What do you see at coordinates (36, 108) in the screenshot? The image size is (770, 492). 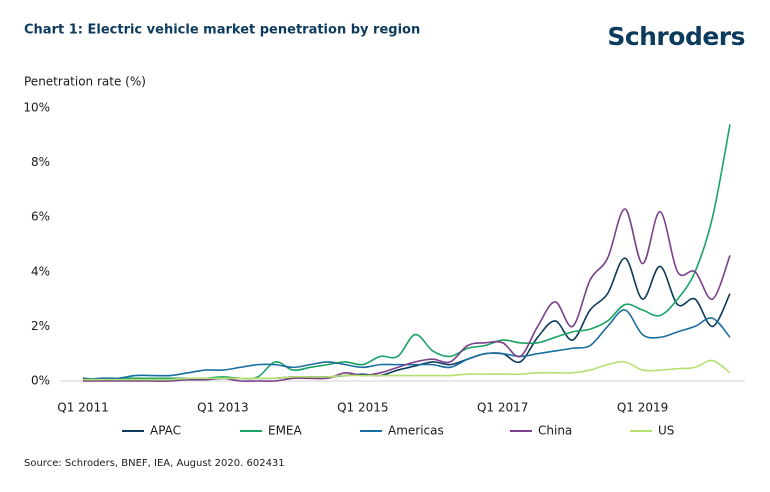 I see `y-tick-label: 10%` at bounding box center [36, 108].